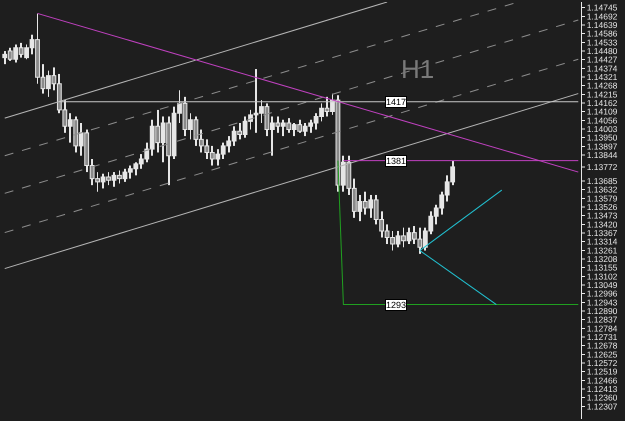 The height and width of the screenshot is (421, 625). Describe the element at coordinates (602, 250) in the screenshot. I see `y-tick-label: 1.13261` at that location.